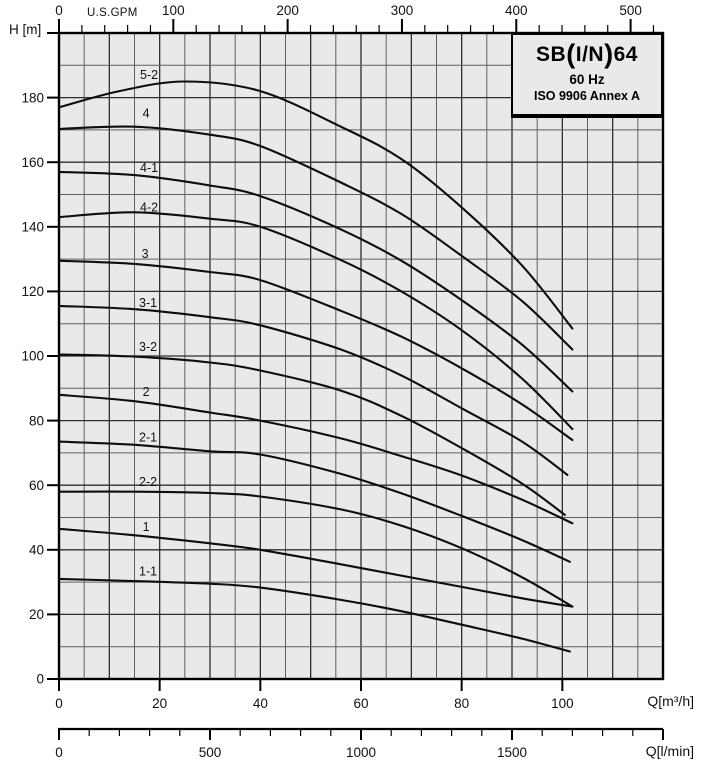 This screenshot has width=707, height=763. I want to click on svg-text: 400, so click(516, 10).